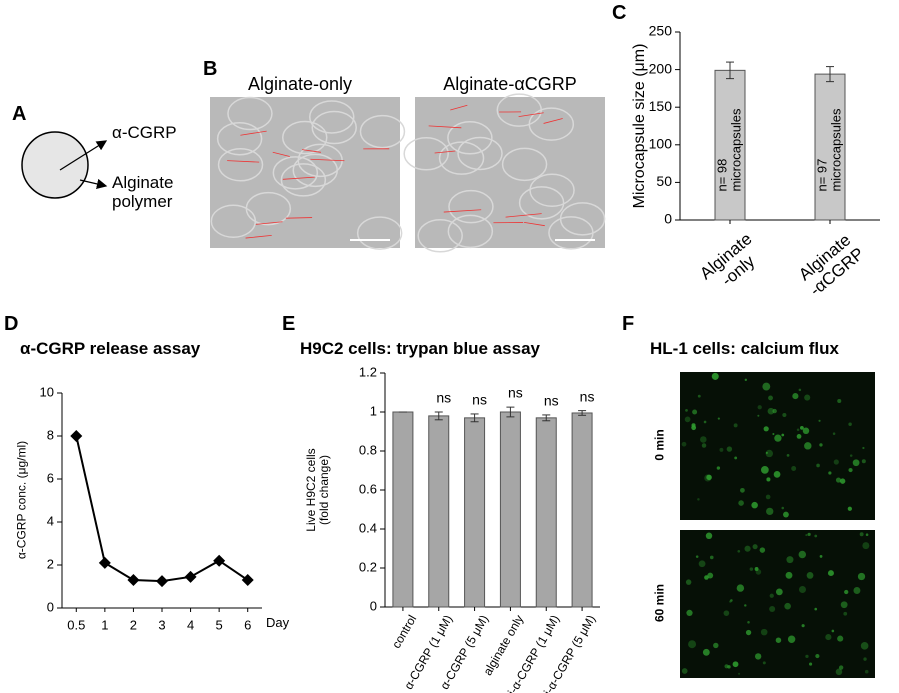 This screenshot has width=899, height=693. What do you see at coordinates (420, 348) in the screenshot?
I see `chart-title: H9C2 cells: trypan blue assay` at bounding box center [420, 348].